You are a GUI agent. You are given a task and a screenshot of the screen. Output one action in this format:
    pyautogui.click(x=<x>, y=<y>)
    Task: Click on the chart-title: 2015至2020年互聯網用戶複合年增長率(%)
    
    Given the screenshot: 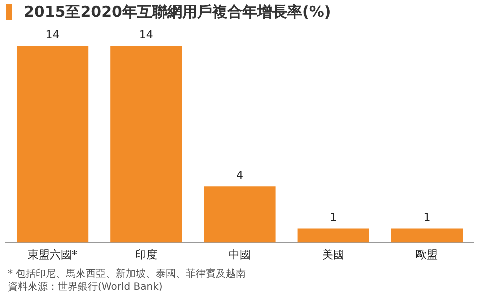 What is the action you would take?
    pyautogui.click(x=178, y=12)
    